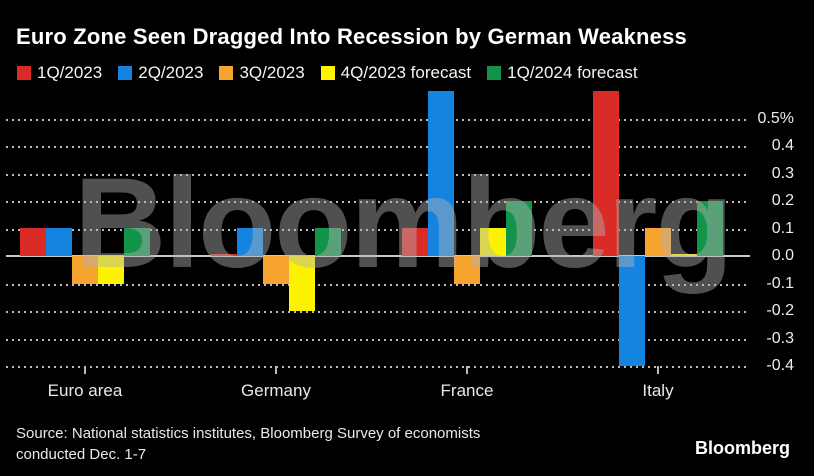  Describe the element at coordinates (81, 454) in the screenshot. I see `source-line-2: conducted Dec. 1-7` at that location.